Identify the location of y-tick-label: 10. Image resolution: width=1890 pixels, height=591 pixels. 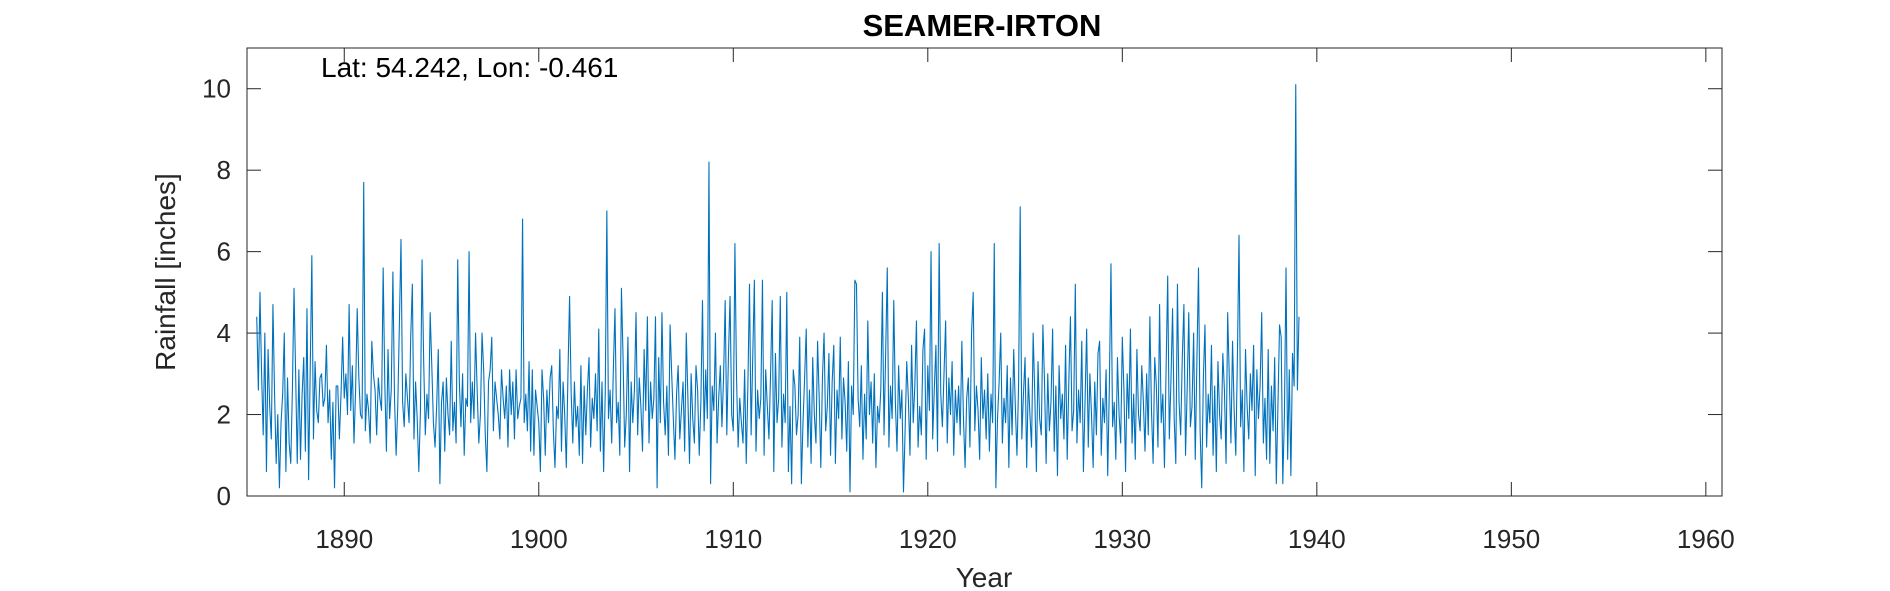
(216, 89).